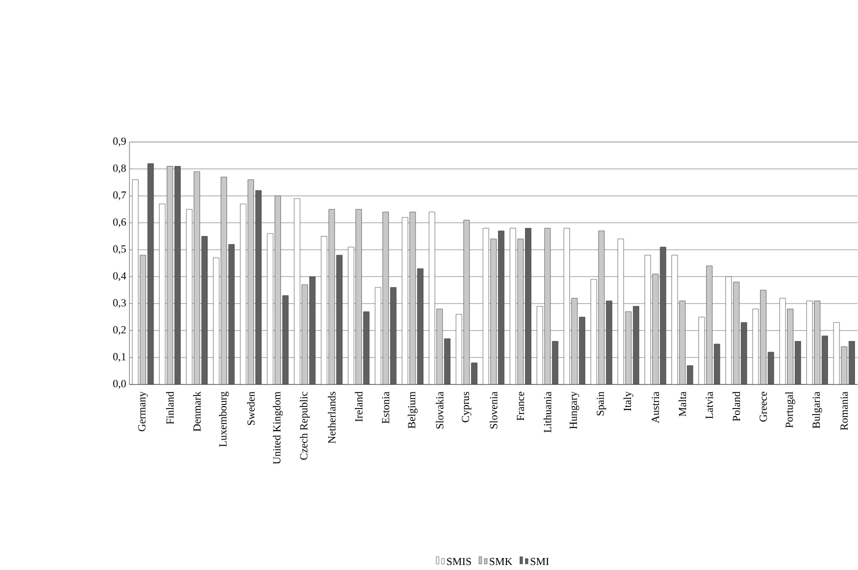 Image resolution: width=858 pixels, height=570 pixels. I want to click on x-tick-label: Bulgaria, so click(817, 410).